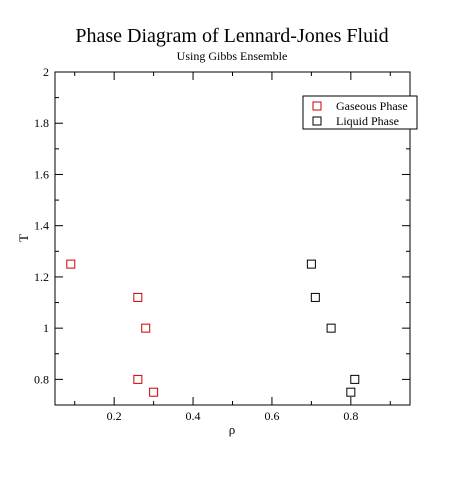 This screenshot has width=462, height=482. Describe the element at coordinates (41, 226) in the screenshot. I see `y-tick-label: 1.4` at that location.